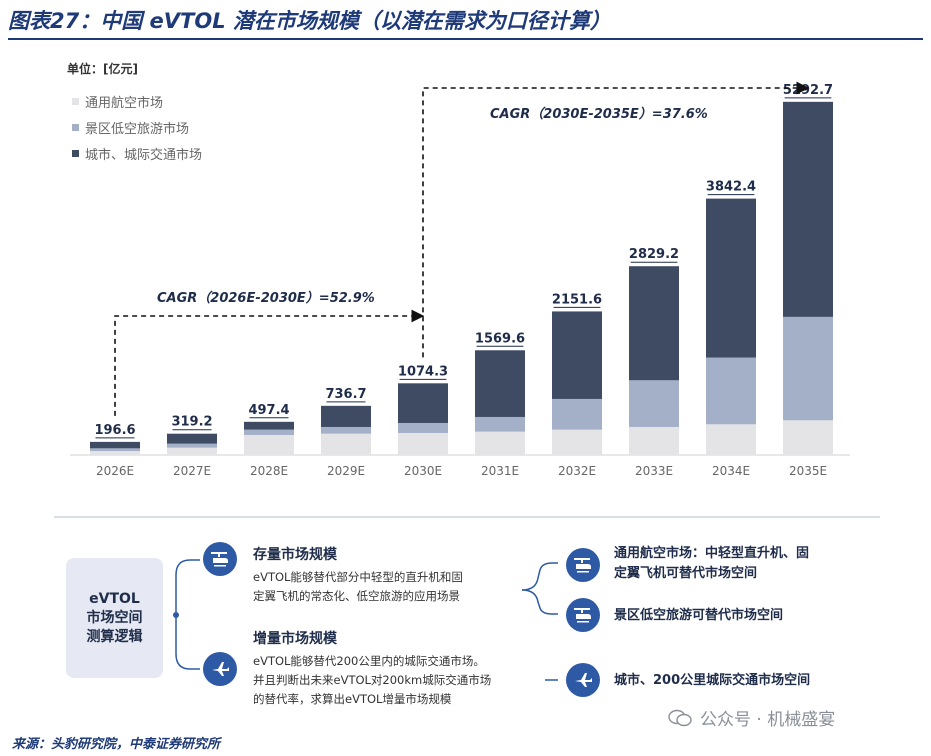 Image resolution: width=931 pixels, height=756 pixels. What do you see at coordinates (680, 717) in the screenshot?
I see `wechat-icon` at bounding box center [680, 717].